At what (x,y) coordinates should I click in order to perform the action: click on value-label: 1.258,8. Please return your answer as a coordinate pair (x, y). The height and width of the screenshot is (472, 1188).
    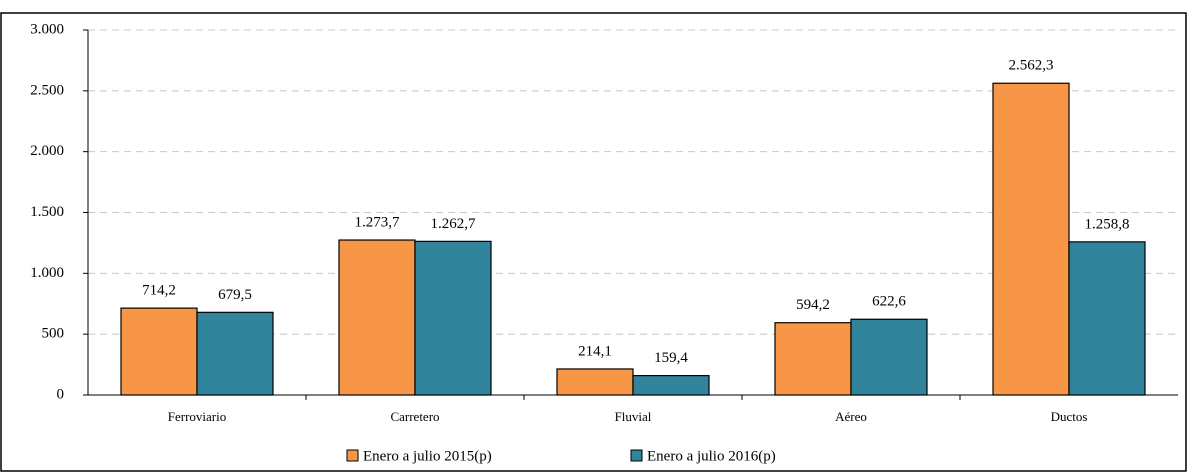
    Looking at the image, I should click on (1107, 224).